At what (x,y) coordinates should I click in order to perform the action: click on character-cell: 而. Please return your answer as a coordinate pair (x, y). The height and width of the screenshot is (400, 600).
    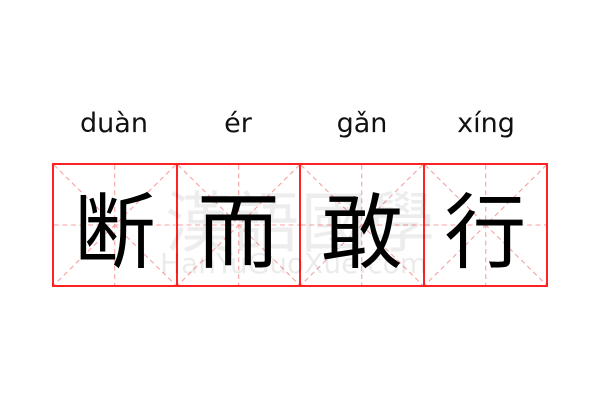
    Looking at the image, I should click on (239, 225).